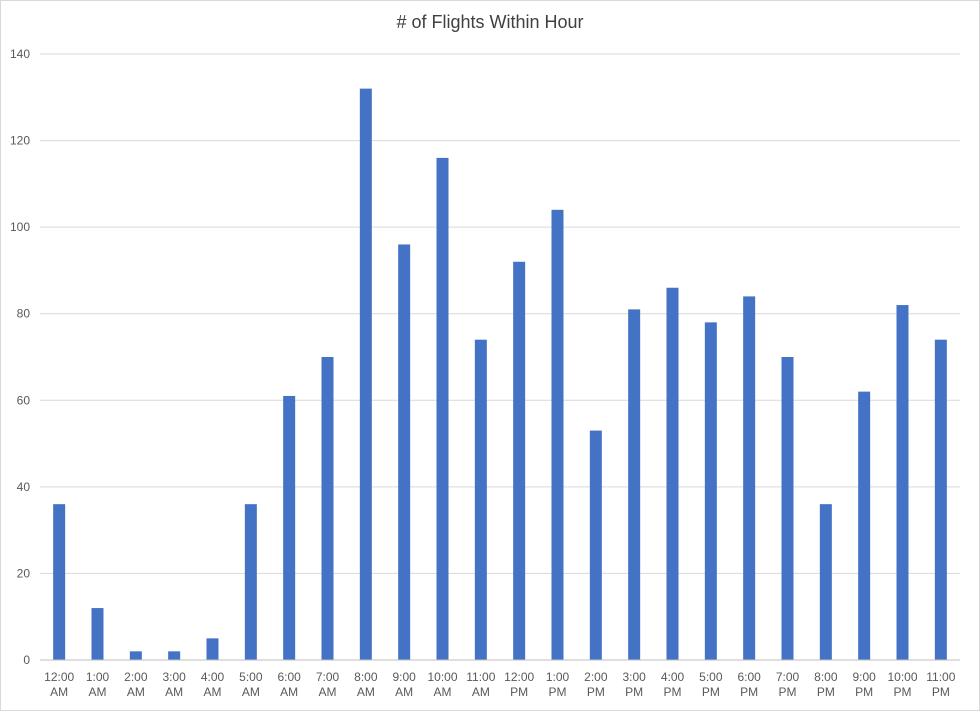 The width and height of the screenshot is (980, 711). Describe the element at coordinates (490, 22) in the screenshot. I see `chart-title: # of Flights Within Hour` at that location.